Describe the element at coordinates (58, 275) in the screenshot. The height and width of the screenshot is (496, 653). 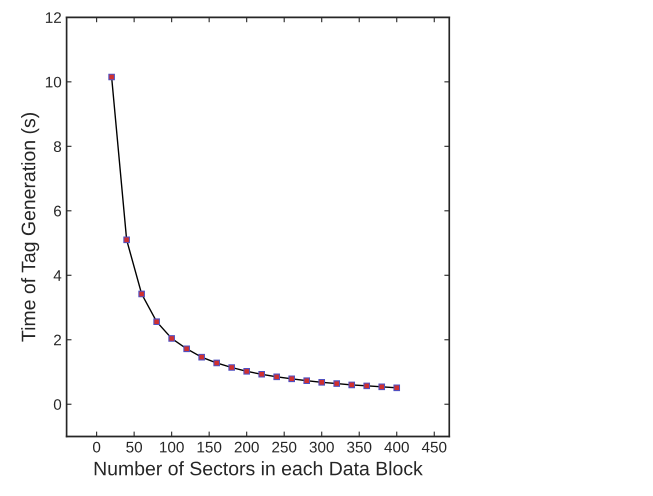
I see `y-tick-label: 4` at that location.